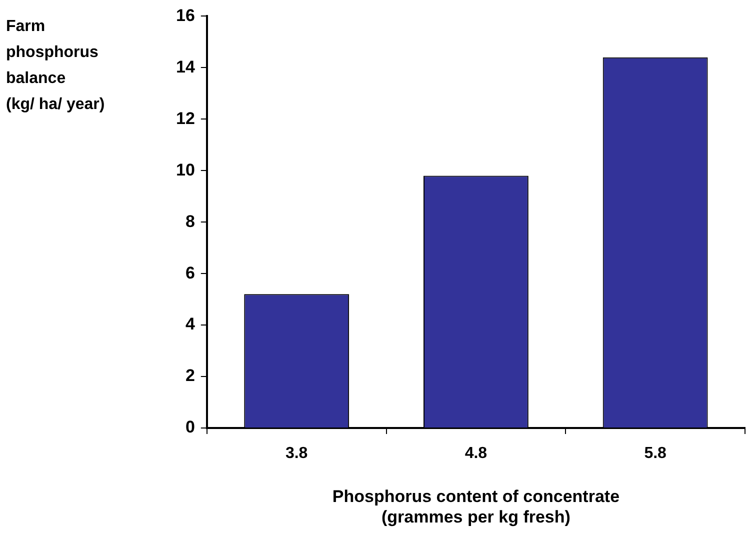 Image resolution: width=755 pixels, height=542 pixels. I want to click on y-tick-label: 12, so click(185, 118).